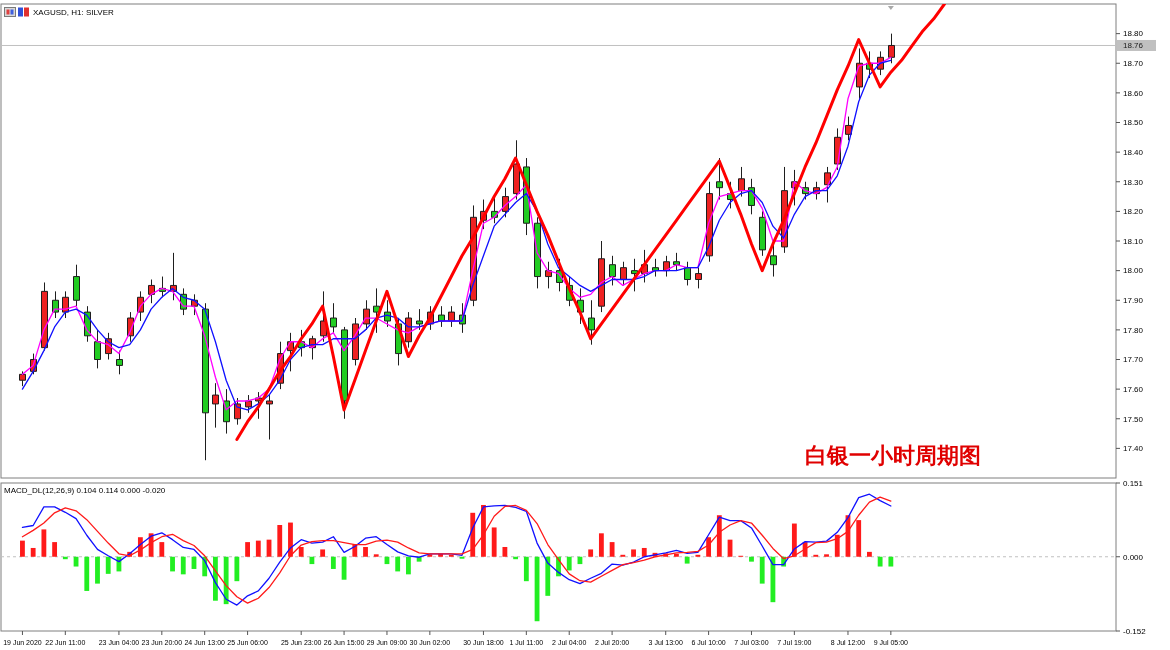 This screenshot has height=650, width=1170. I want to click on annotation: 白银一小时周期图, so click(893, 455).